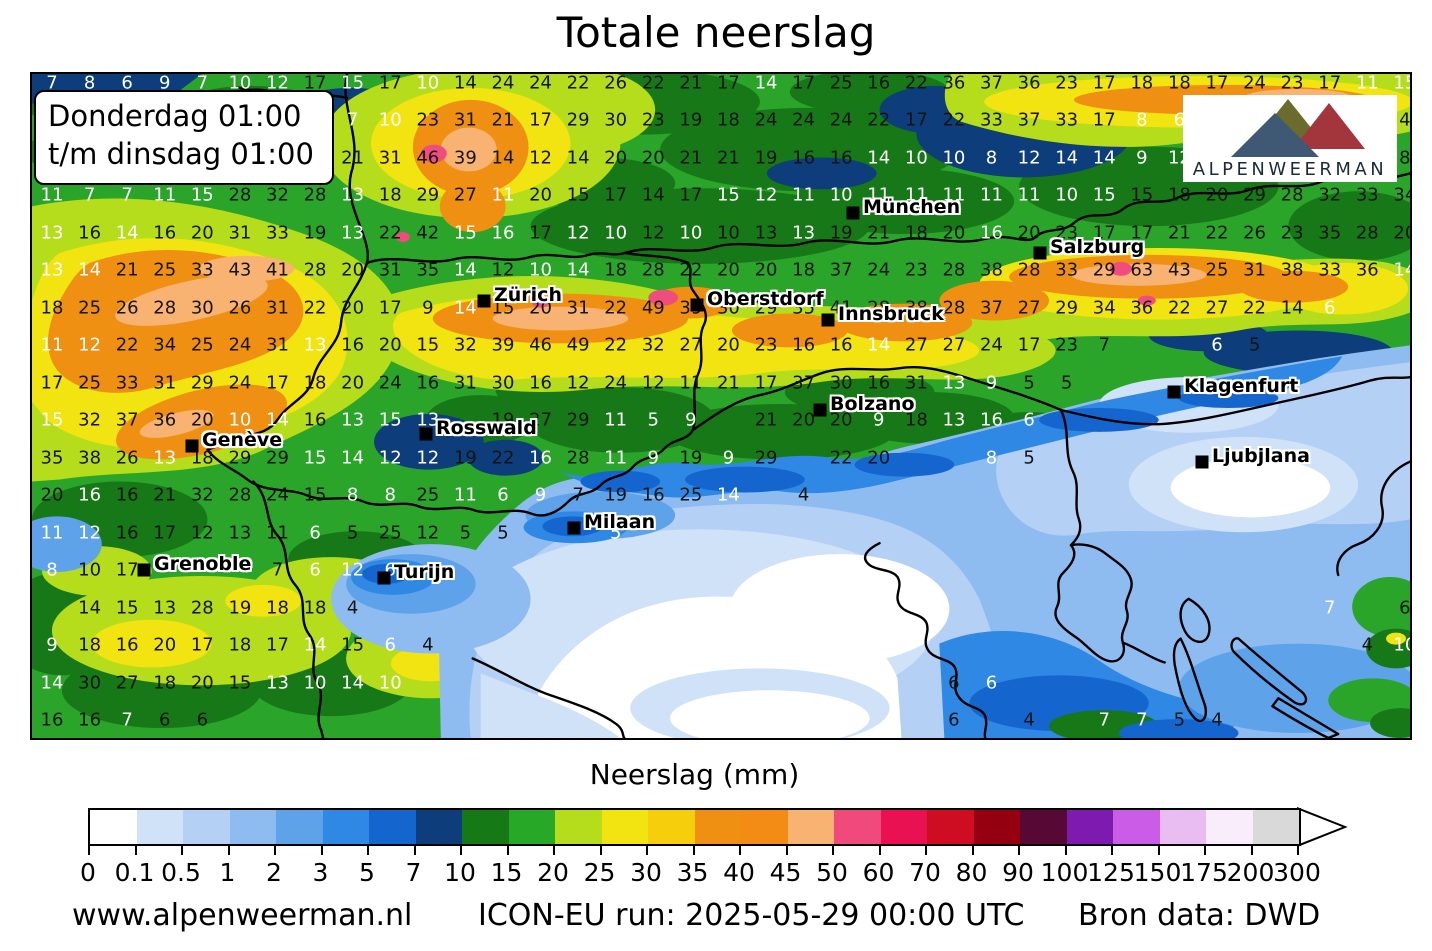 This screenshot has width=1432, height=951. I want to click on grid-value: 8, so click(89, 83).